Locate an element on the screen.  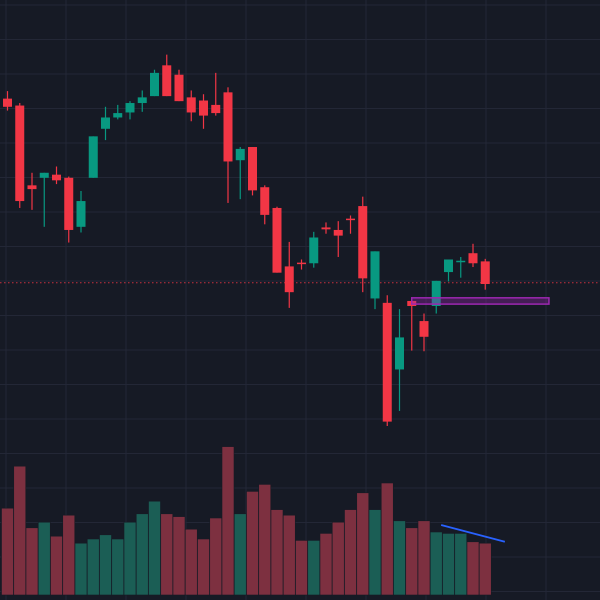
drawings is located at coordinates (480, 420).